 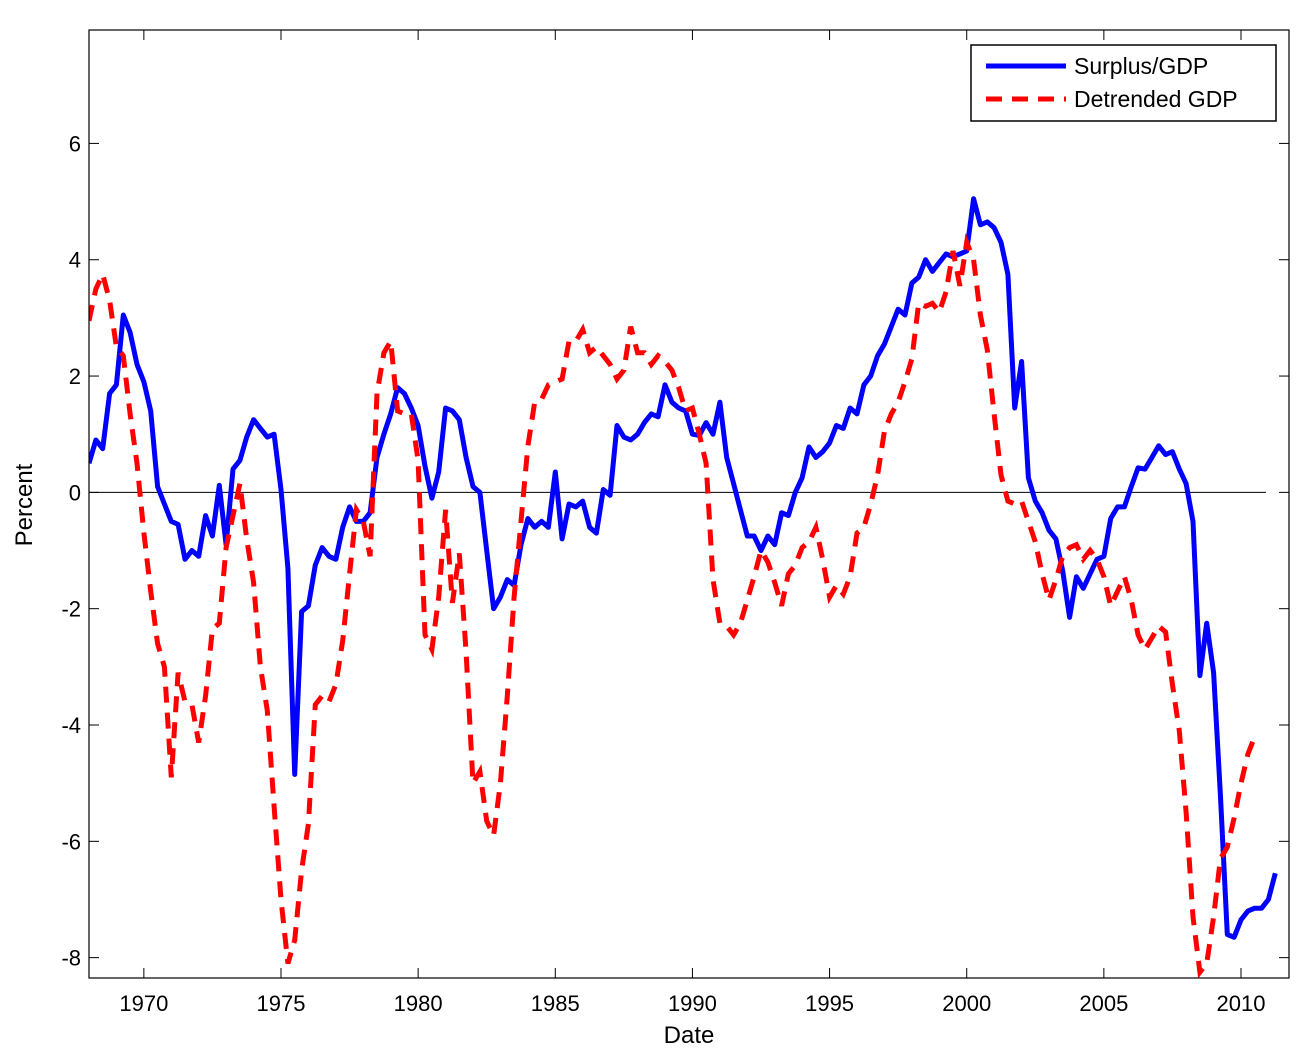 I want to click on x-axis-label: Date, so click(x=689, y=1035).